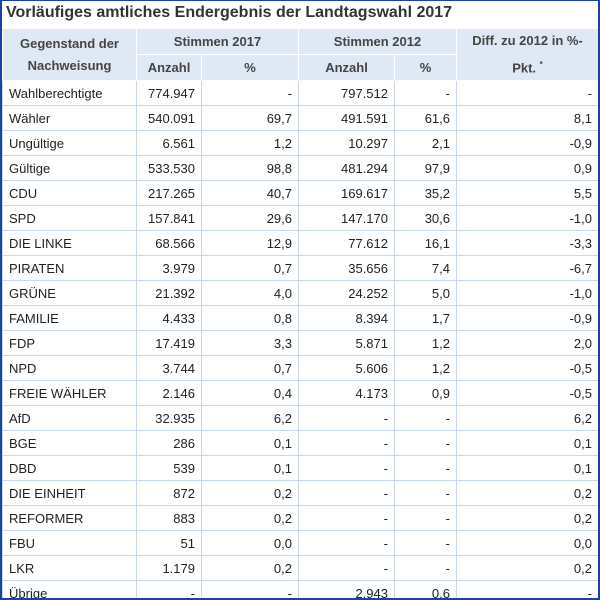 The height and width of the screenshot is (600, 600). Describe the element at coordinates (425, 293) in the screenshot. I see `percent-2012: 5,0` at that location.